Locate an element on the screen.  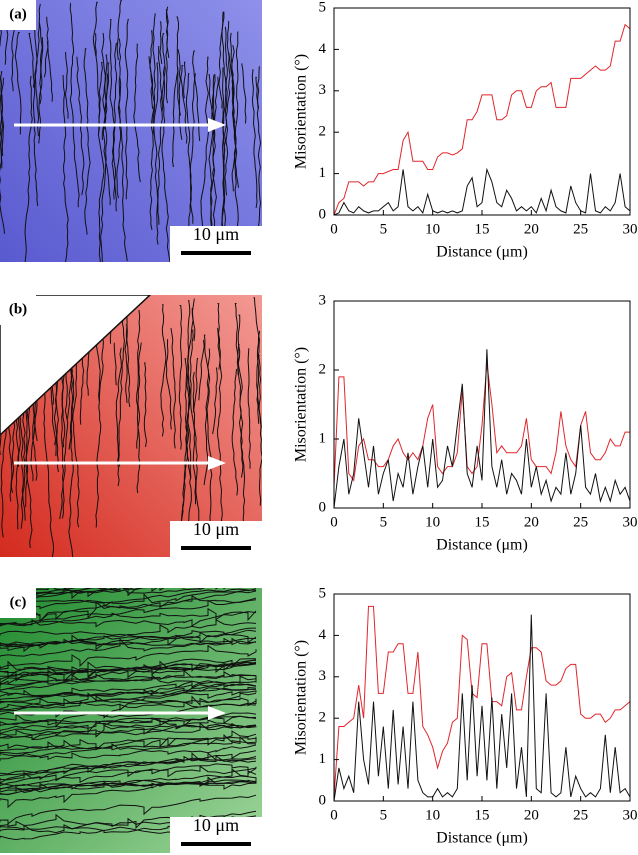
x-tick-label: 20 is located at coordinates (531, 229).